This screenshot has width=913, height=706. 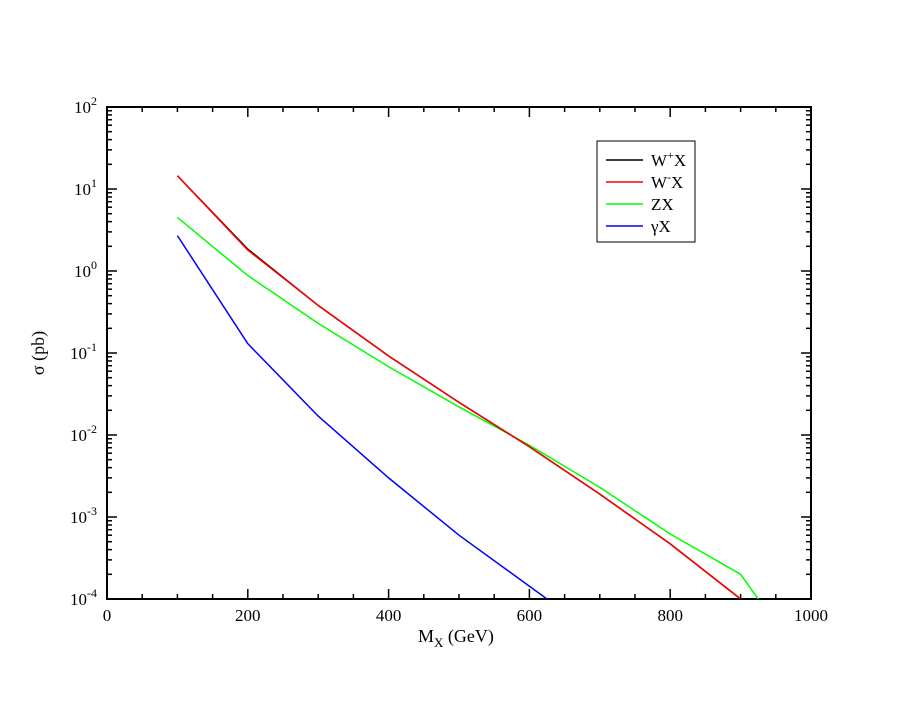 What do you see at coordinates (38, 353) in the screenshot?
I see `y-axis-label: σ (pb)` at bounding box center [38, 353].